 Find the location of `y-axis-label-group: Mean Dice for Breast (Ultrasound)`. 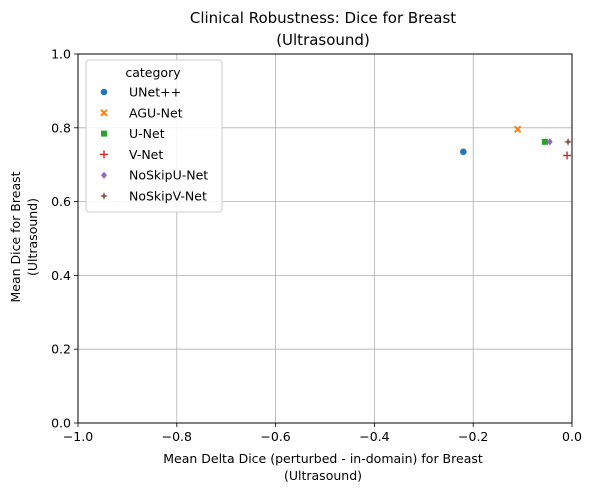

y-axis-label-group: Mean Dice for Breast (Ultrasound) is located at coordinates (24, 236).